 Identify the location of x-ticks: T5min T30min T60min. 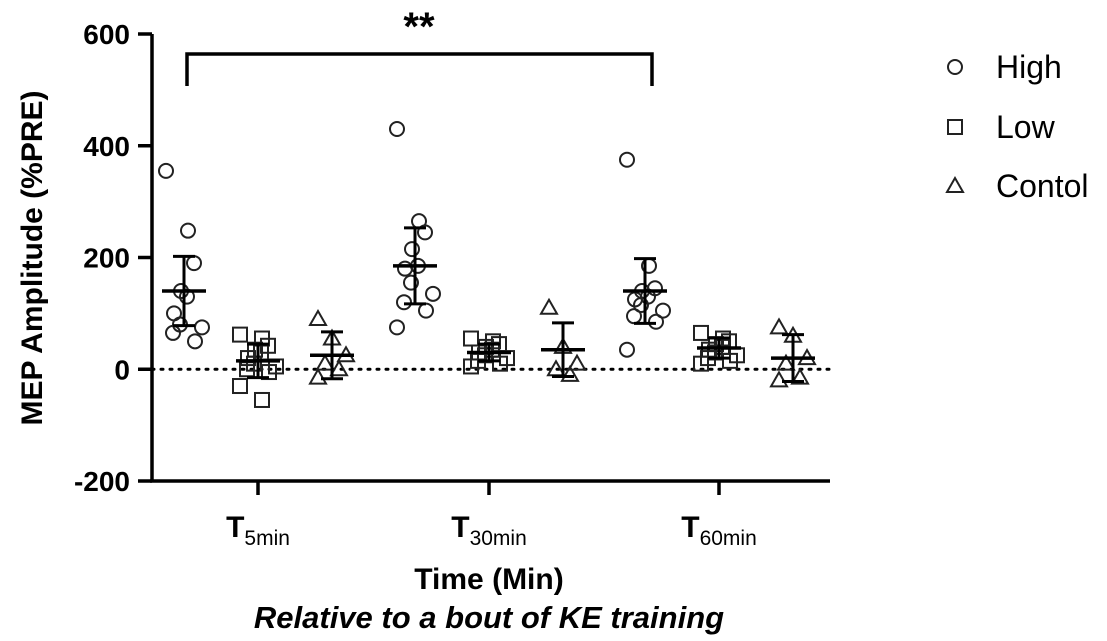
(491, 515).